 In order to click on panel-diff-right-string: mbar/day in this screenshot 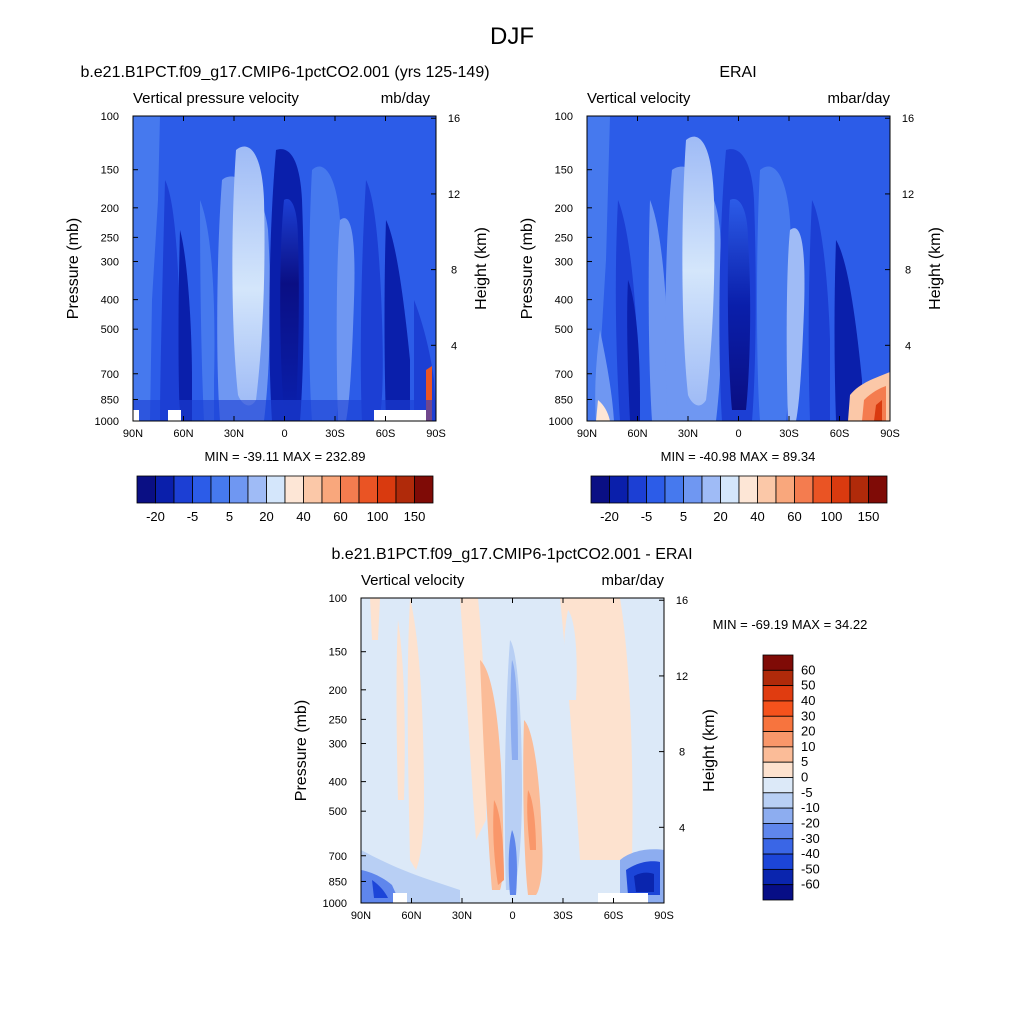, I will do `click(632, 580)`.